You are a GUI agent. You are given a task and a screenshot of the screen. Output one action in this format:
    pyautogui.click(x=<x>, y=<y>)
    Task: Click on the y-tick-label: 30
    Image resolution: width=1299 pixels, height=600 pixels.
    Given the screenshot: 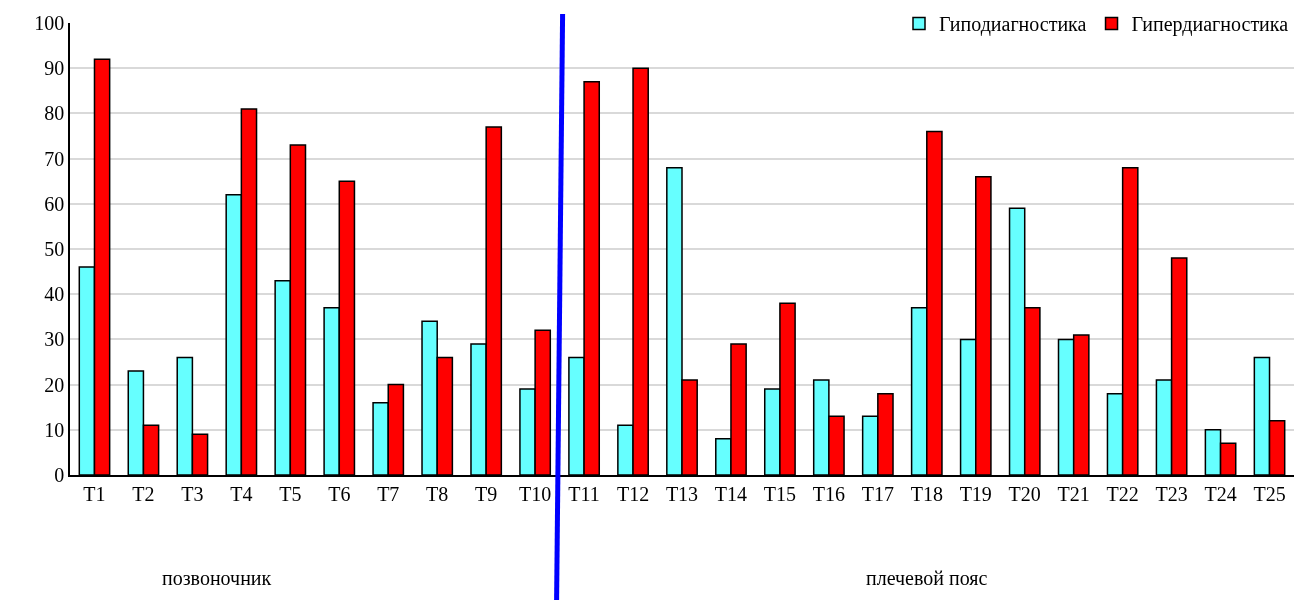 What is the action you would take?
    pyautogui.click(x=54, y=339)
    